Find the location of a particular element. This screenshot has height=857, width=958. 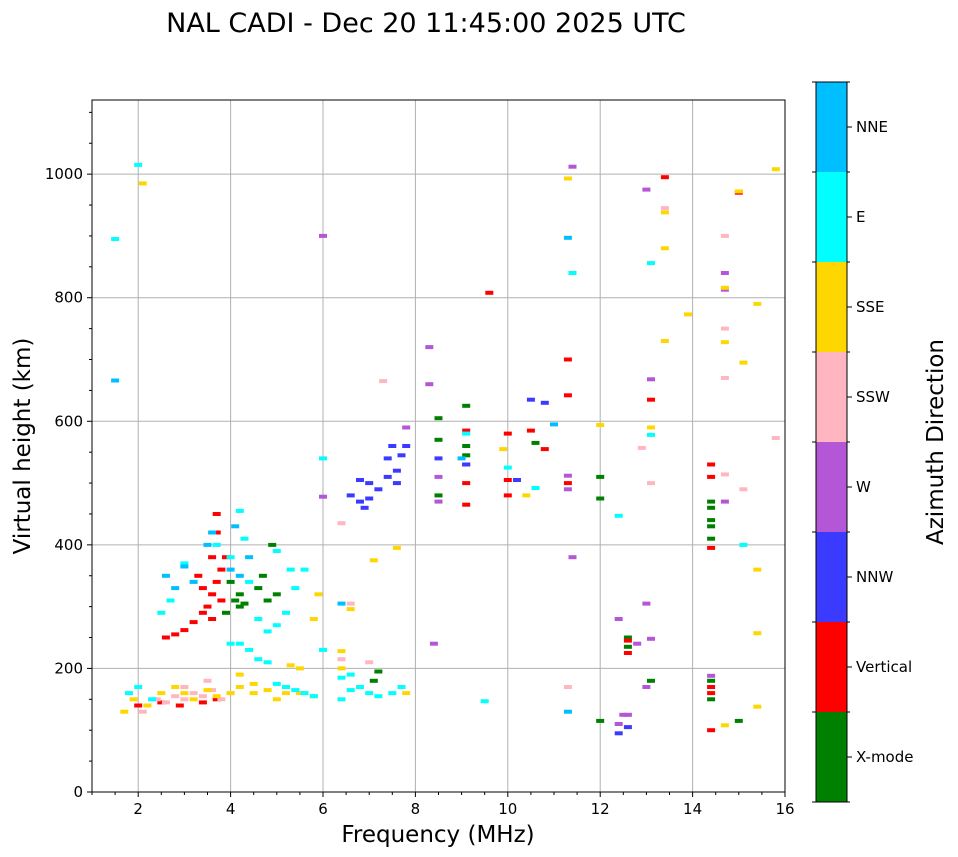

x-tick-label: 4 is located at coordinates (231, 809).